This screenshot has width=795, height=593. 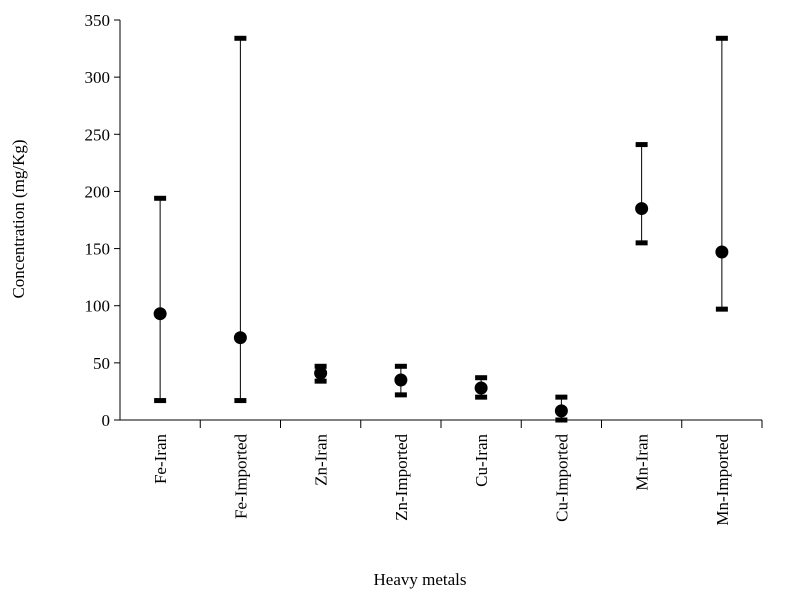 I want to click on y-tick-label: 150, so click(x=98, y=249).